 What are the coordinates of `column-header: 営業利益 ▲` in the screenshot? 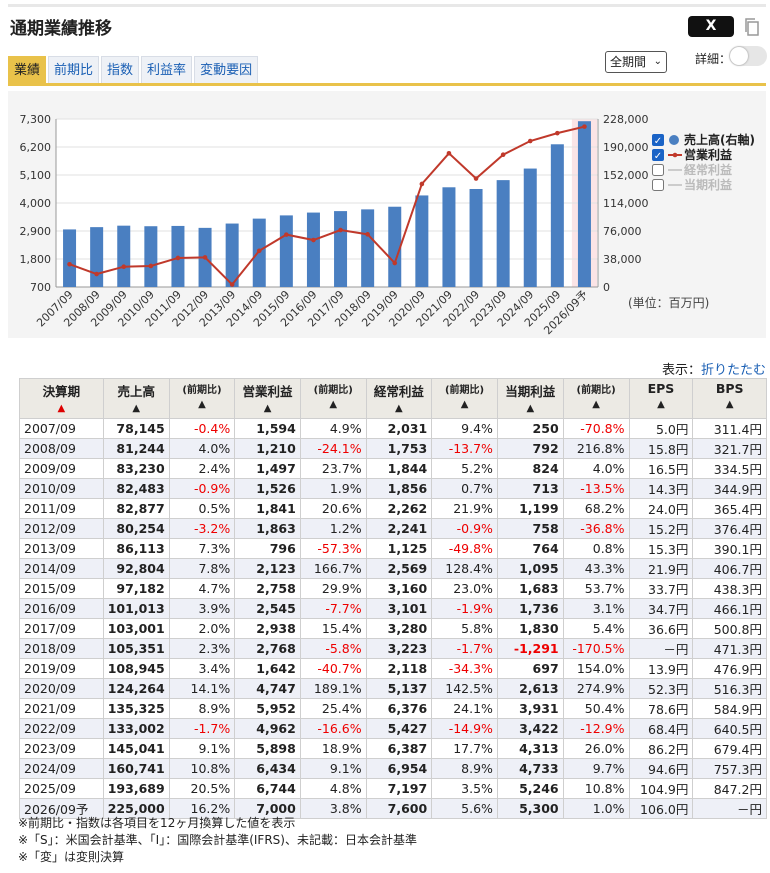 It's located at (267, 398).